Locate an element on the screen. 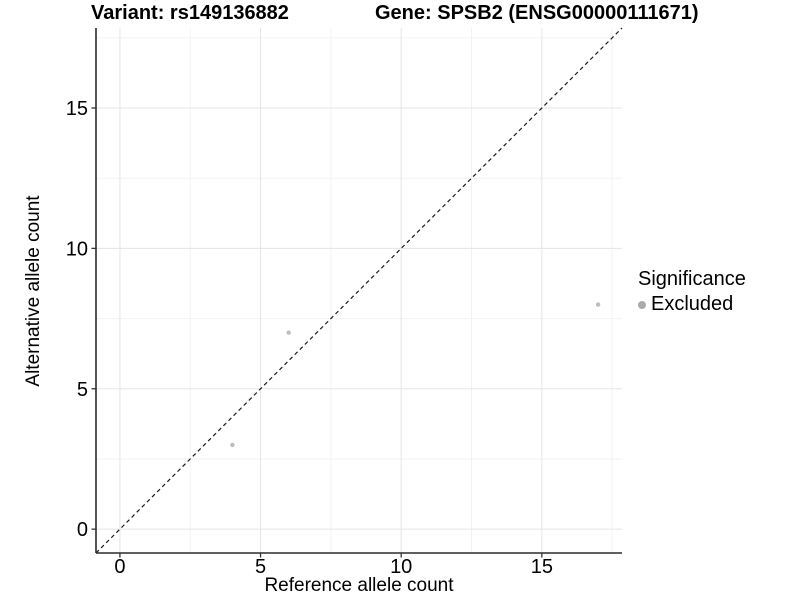  legend-item-excluded: Excluded is located at coordinates (692, 304).